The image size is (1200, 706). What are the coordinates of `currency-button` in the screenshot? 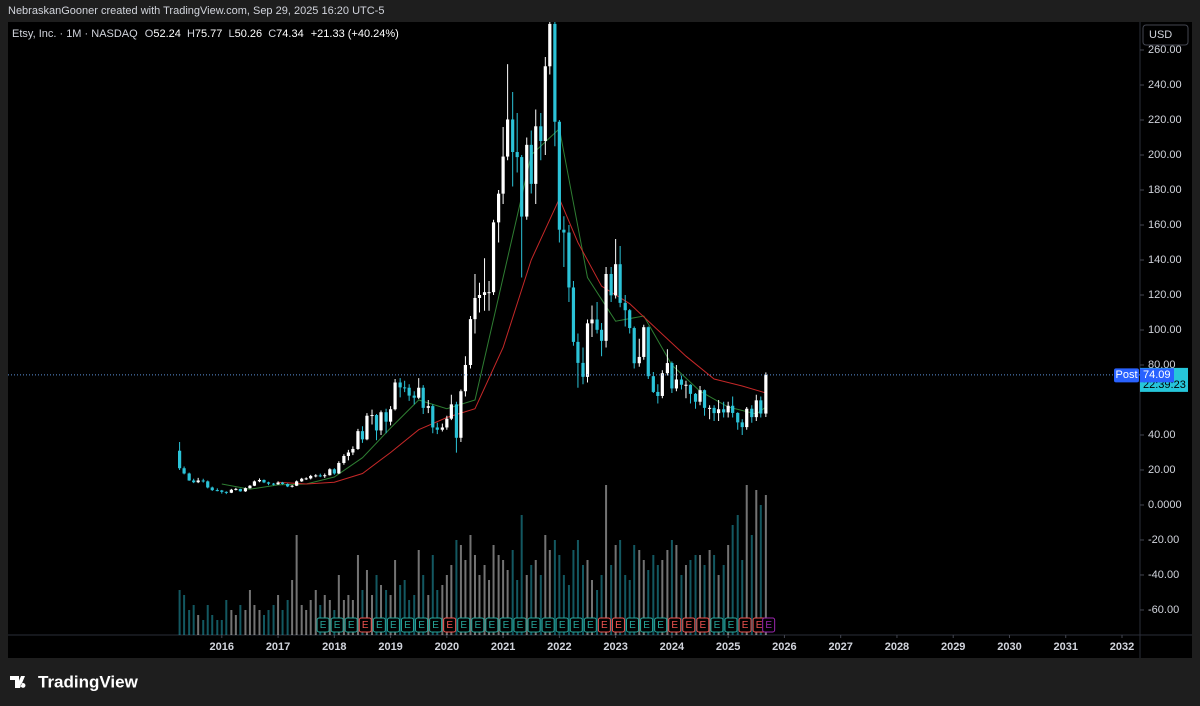 It's located at (1165, 35).